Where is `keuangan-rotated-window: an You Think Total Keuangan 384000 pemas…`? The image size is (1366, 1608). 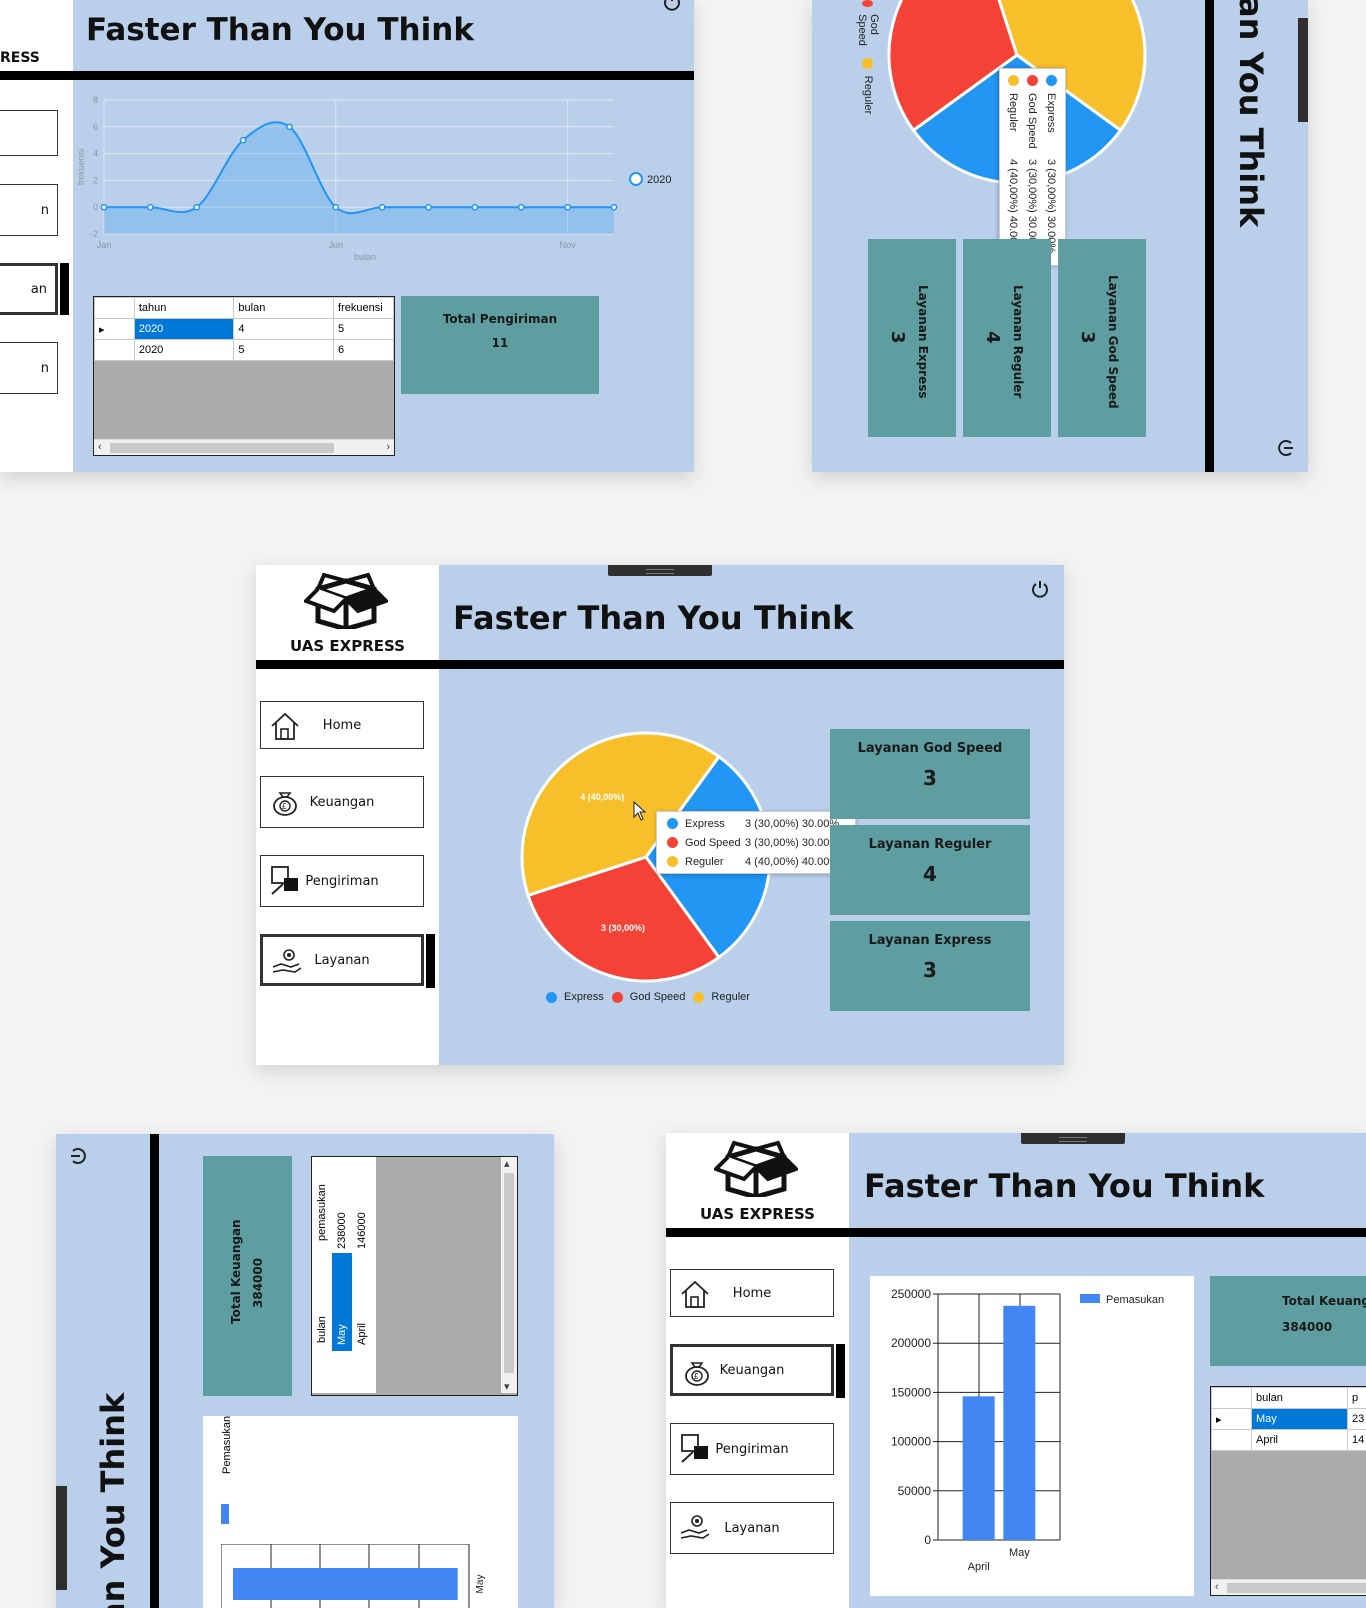 keuangan-rotated-window: an You Think Total Keuangan 384000 pemas… is located at coordinates (305, 1371).